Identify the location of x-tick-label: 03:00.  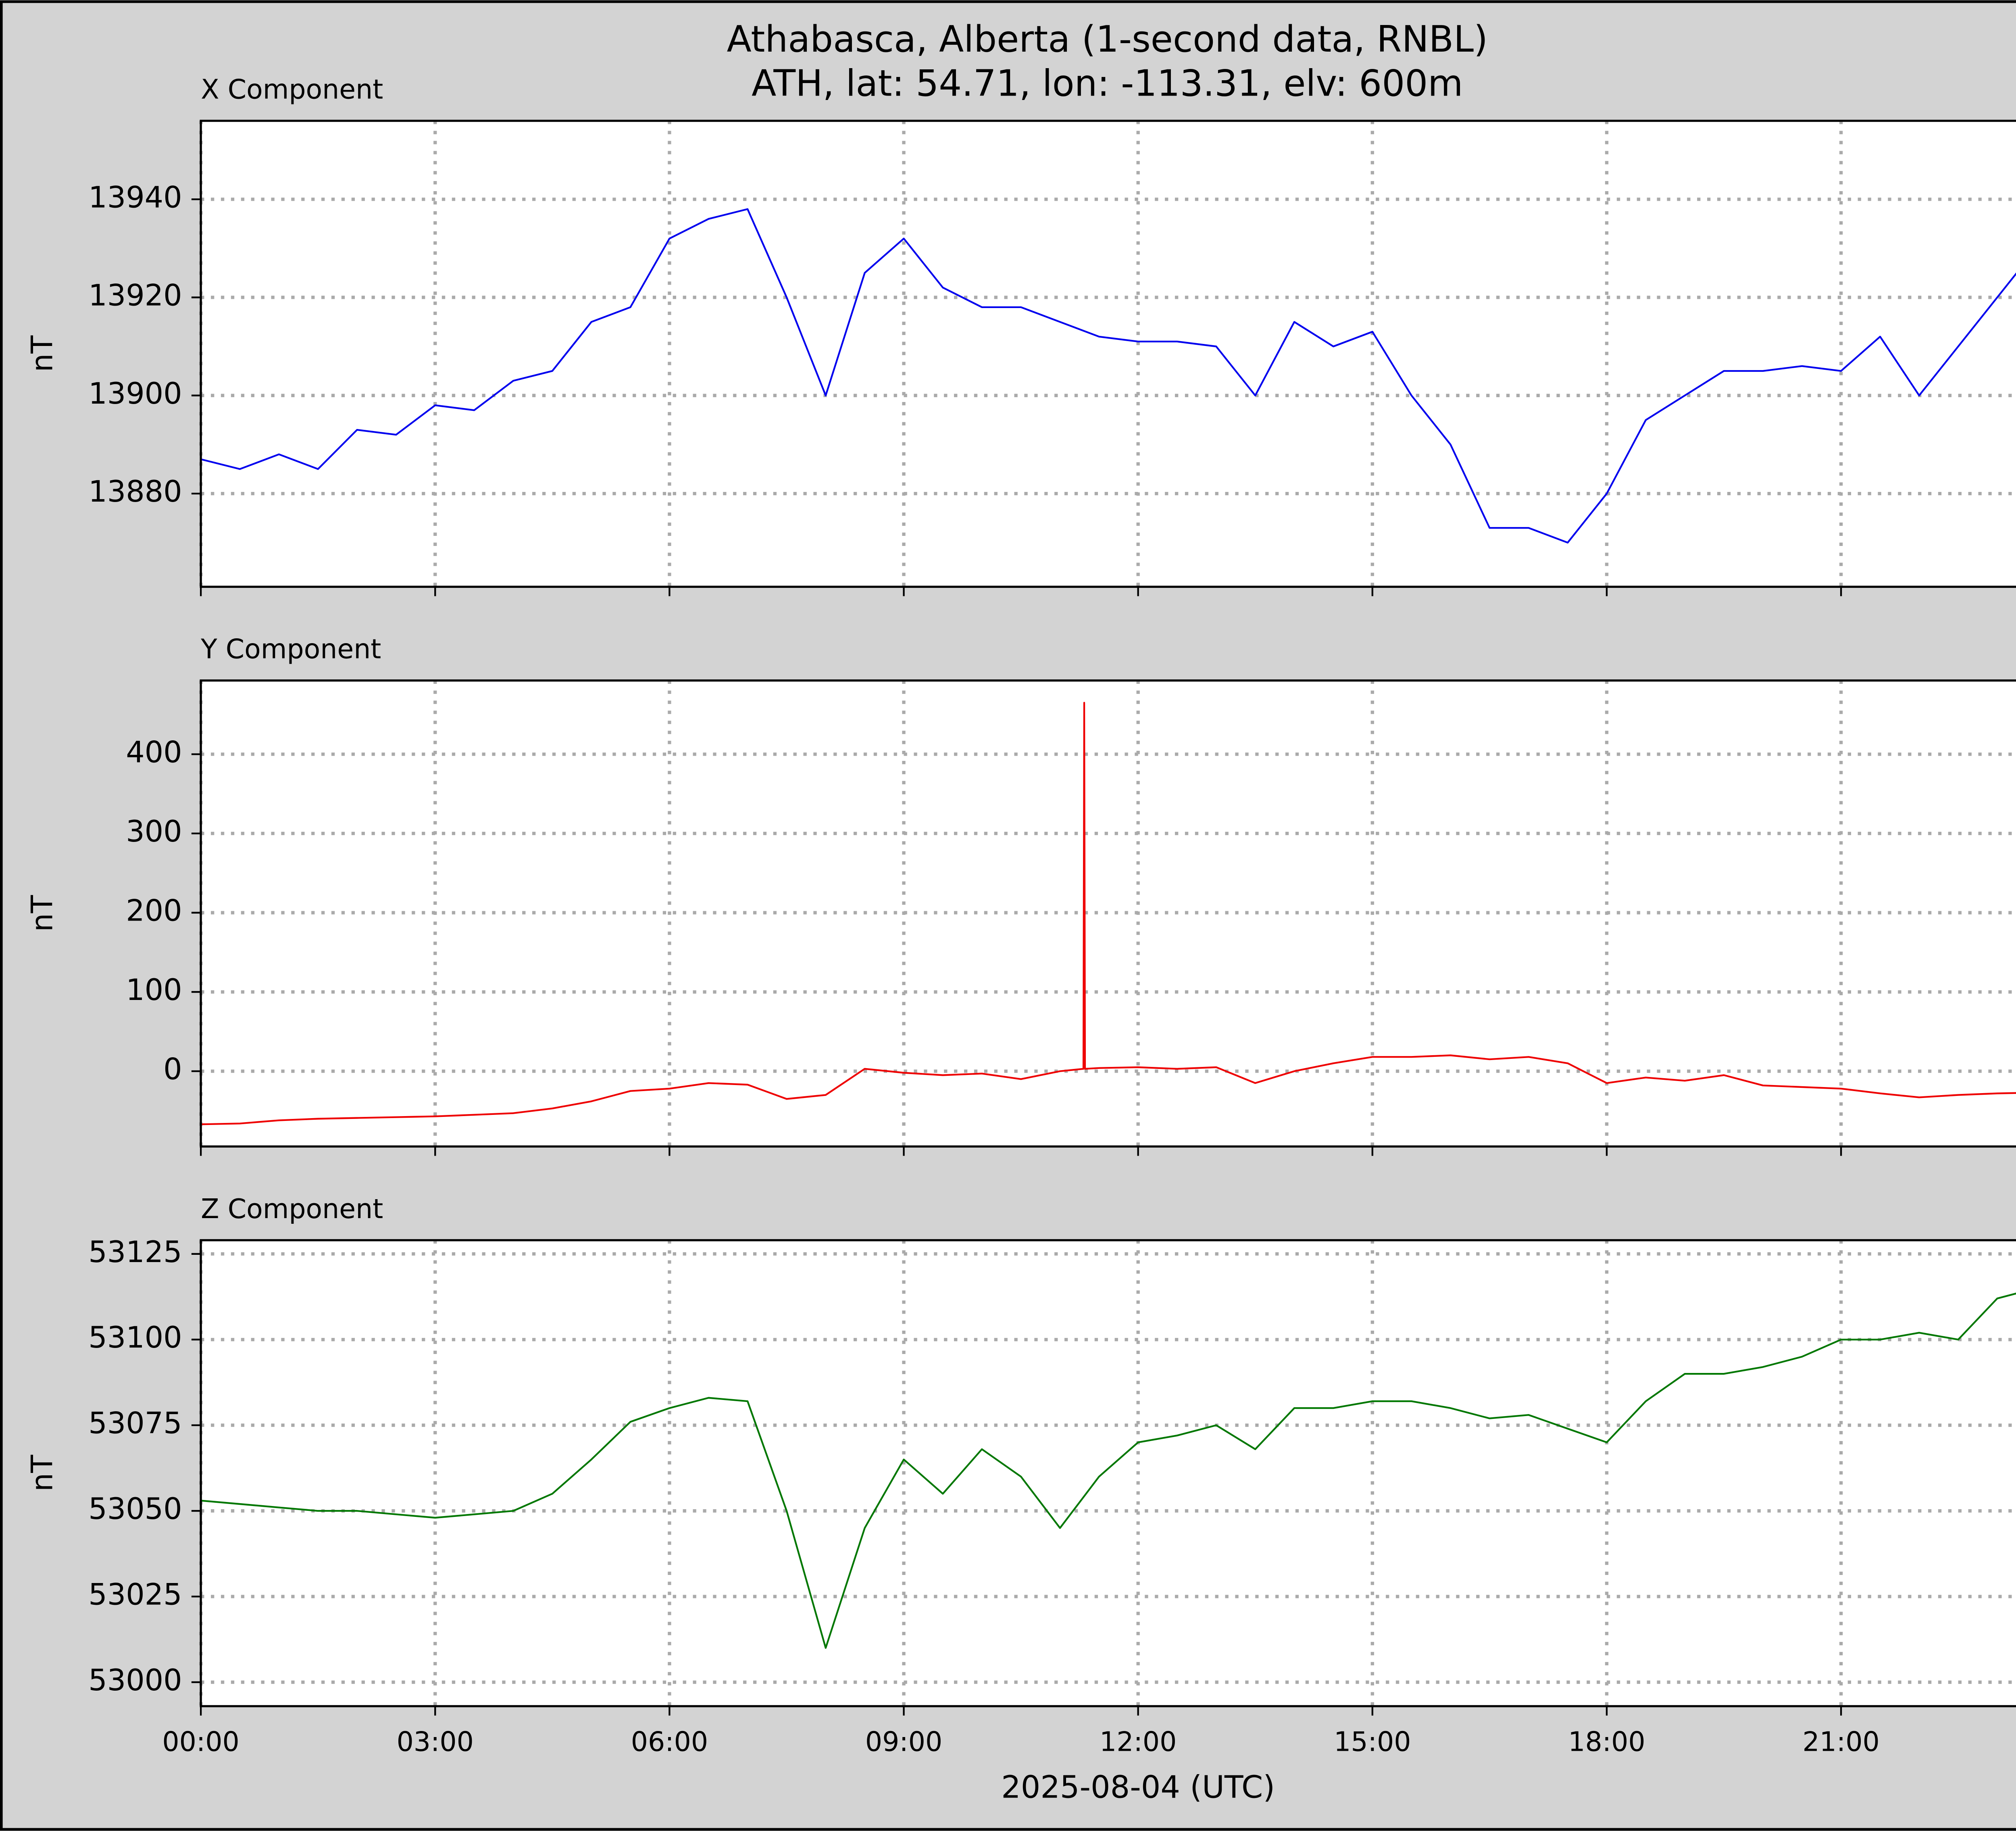
(435, 1741).